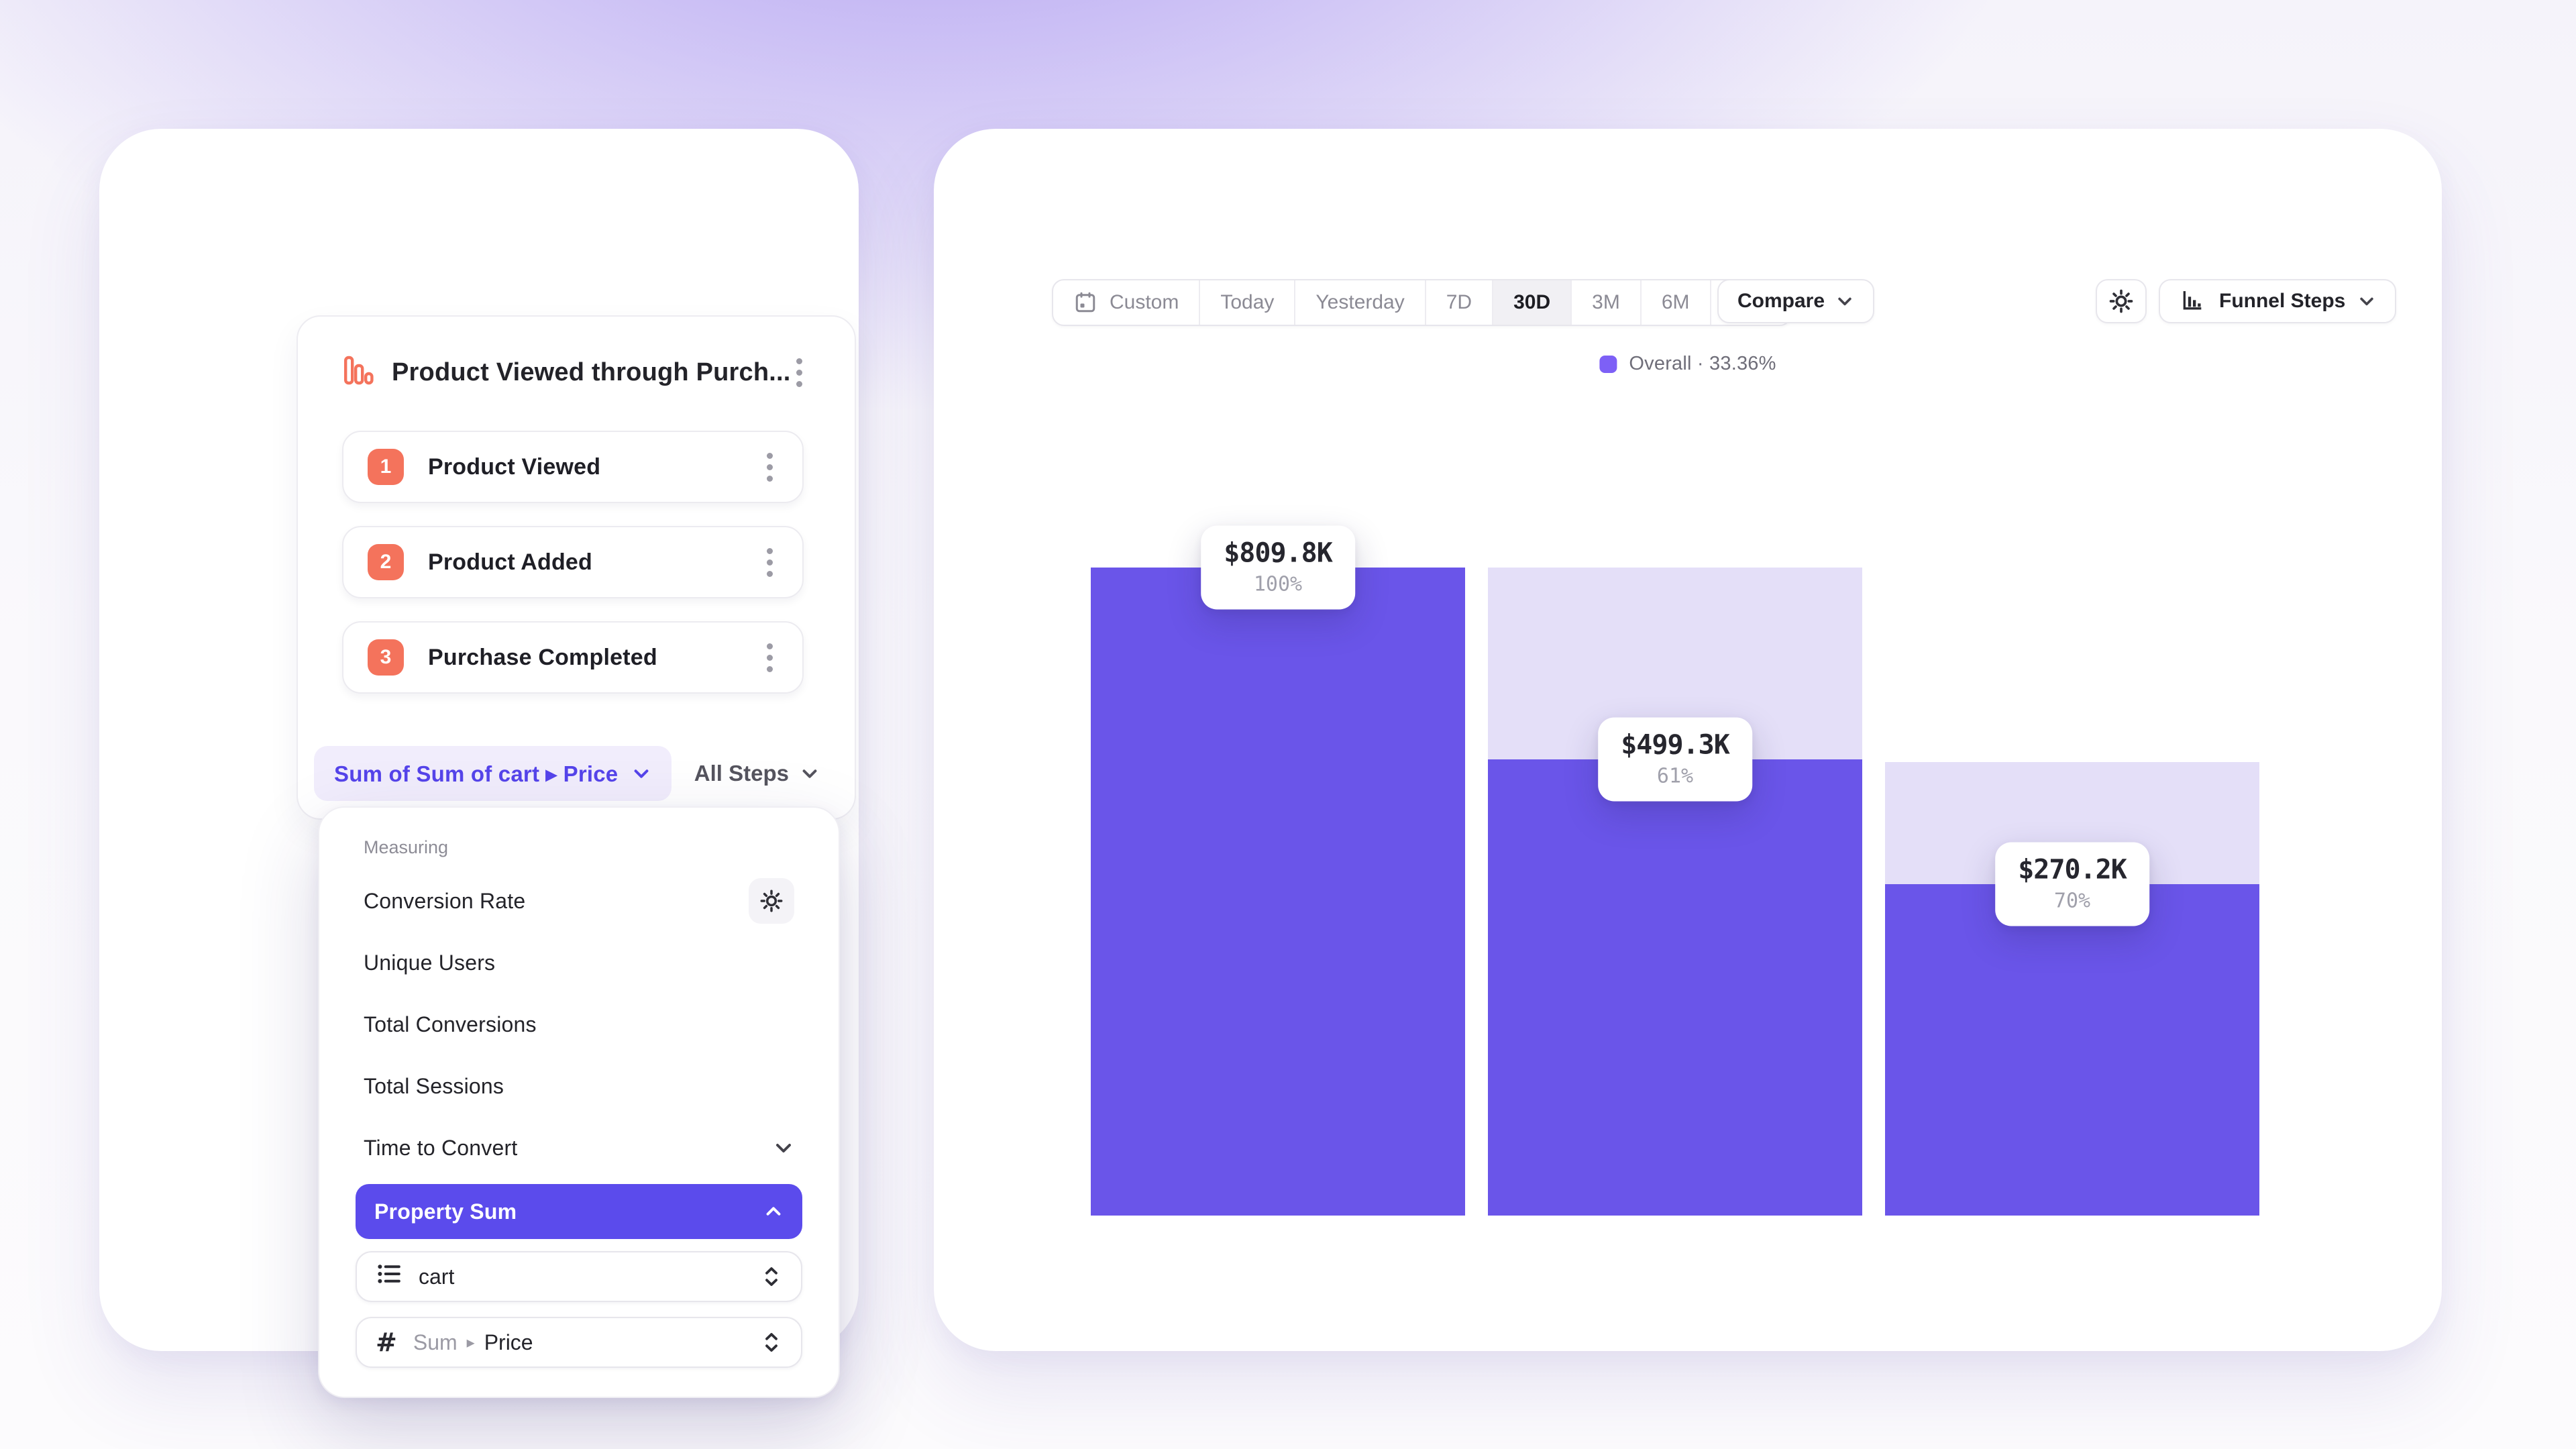 The height and width of the screenshot is (1449, 2576). I want to click on range-custom: Custom, so click(1126, 302).